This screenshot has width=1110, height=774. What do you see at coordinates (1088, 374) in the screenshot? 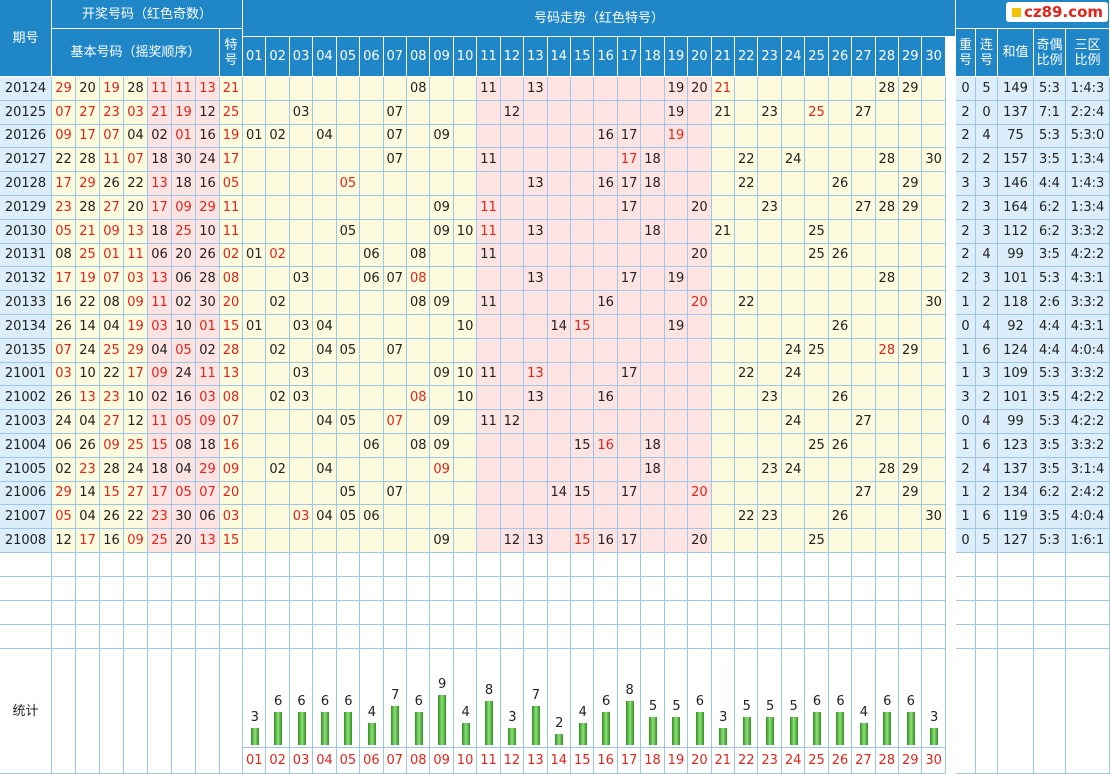
I see `zone-cell: 3:3:2` at bounding box center [1088, 374].